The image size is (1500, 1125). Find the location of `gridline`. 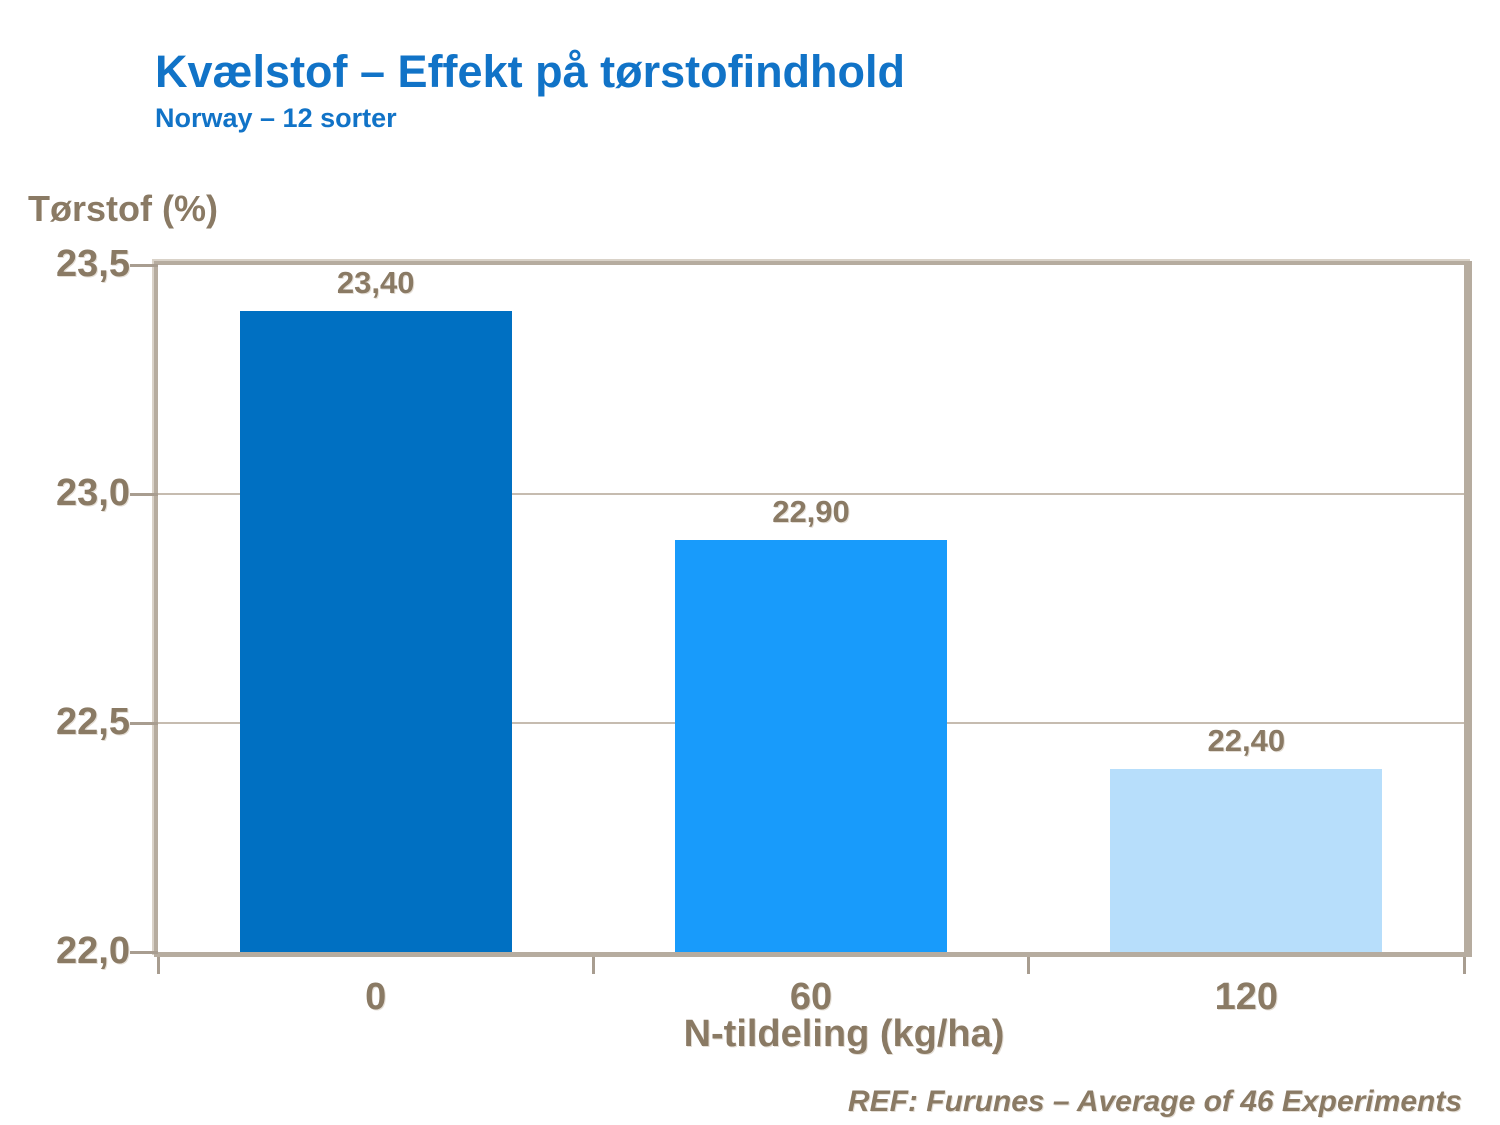

gridline is located at coordinates (811, 494).